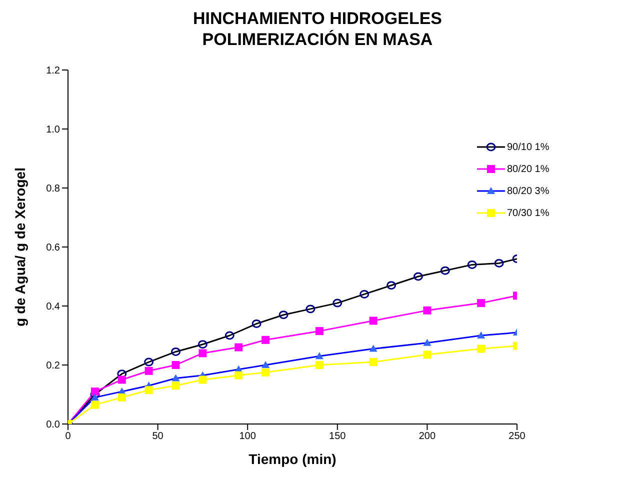 The image size is (635, 487). What do you see at coordinates (20, 247) in the screenshot?
I see `y-axis-title: g de Agua/ g de Xerogel` at bounding box center [20, 247].